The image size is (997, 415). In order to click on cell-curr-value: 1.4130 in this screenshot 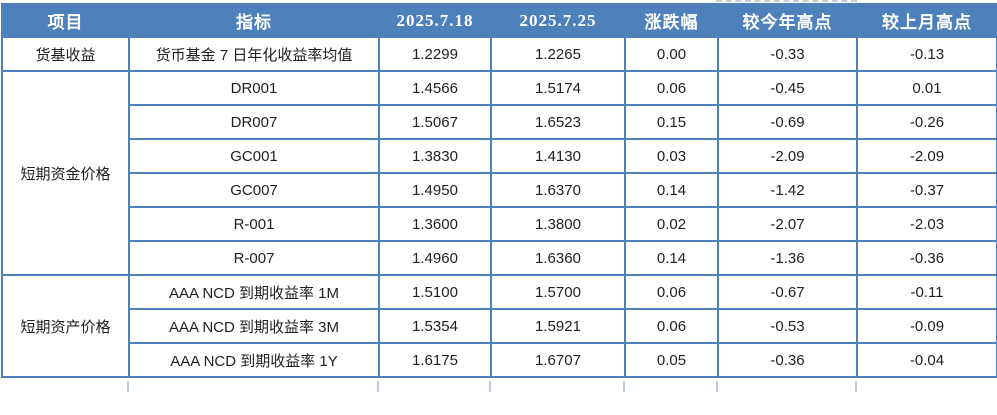, I will do `click(558, 156)`.